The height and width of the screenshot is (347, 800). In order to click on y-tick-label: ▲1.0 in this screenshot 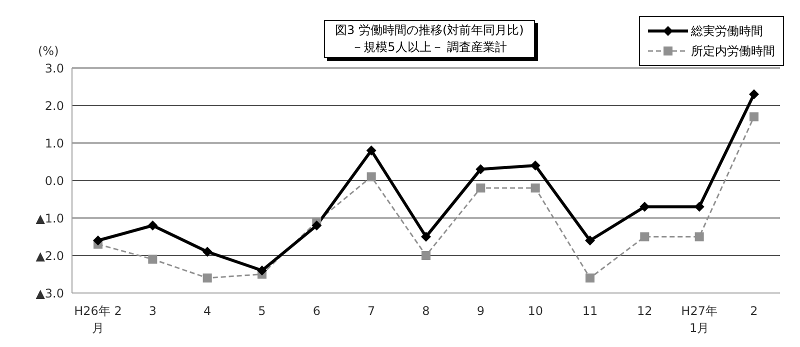, I will do `click(50, 218)`.